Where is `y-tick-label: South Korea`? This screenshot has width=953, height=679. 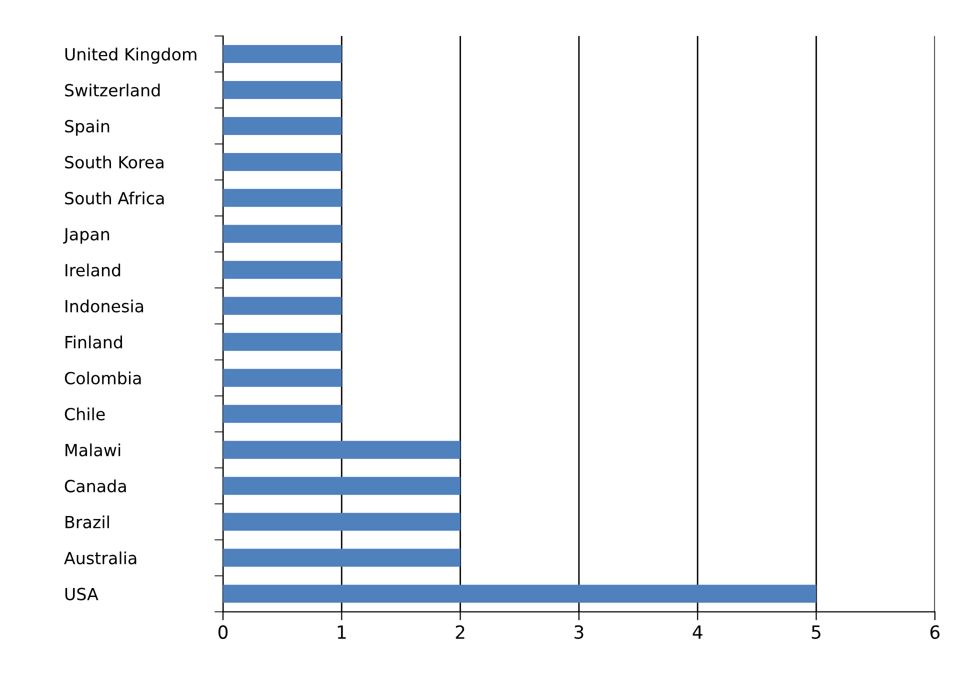
y-tick-label: South Korea is located at coordinates (114, 162).